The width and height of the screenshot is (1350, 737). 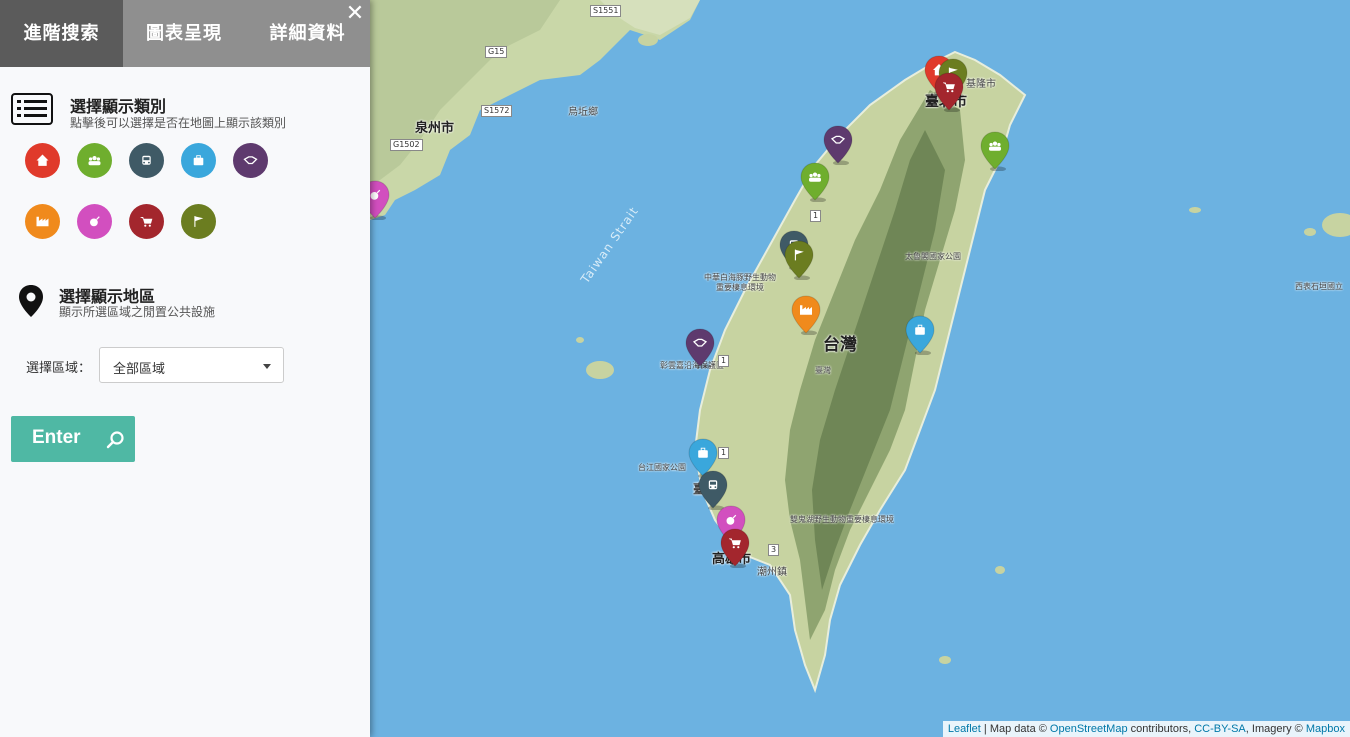 What do you see at coordinates (1088, 729) in the screenshot?
I see `osm-link: OpenStreetMap` at bounding box center [1088, 729].